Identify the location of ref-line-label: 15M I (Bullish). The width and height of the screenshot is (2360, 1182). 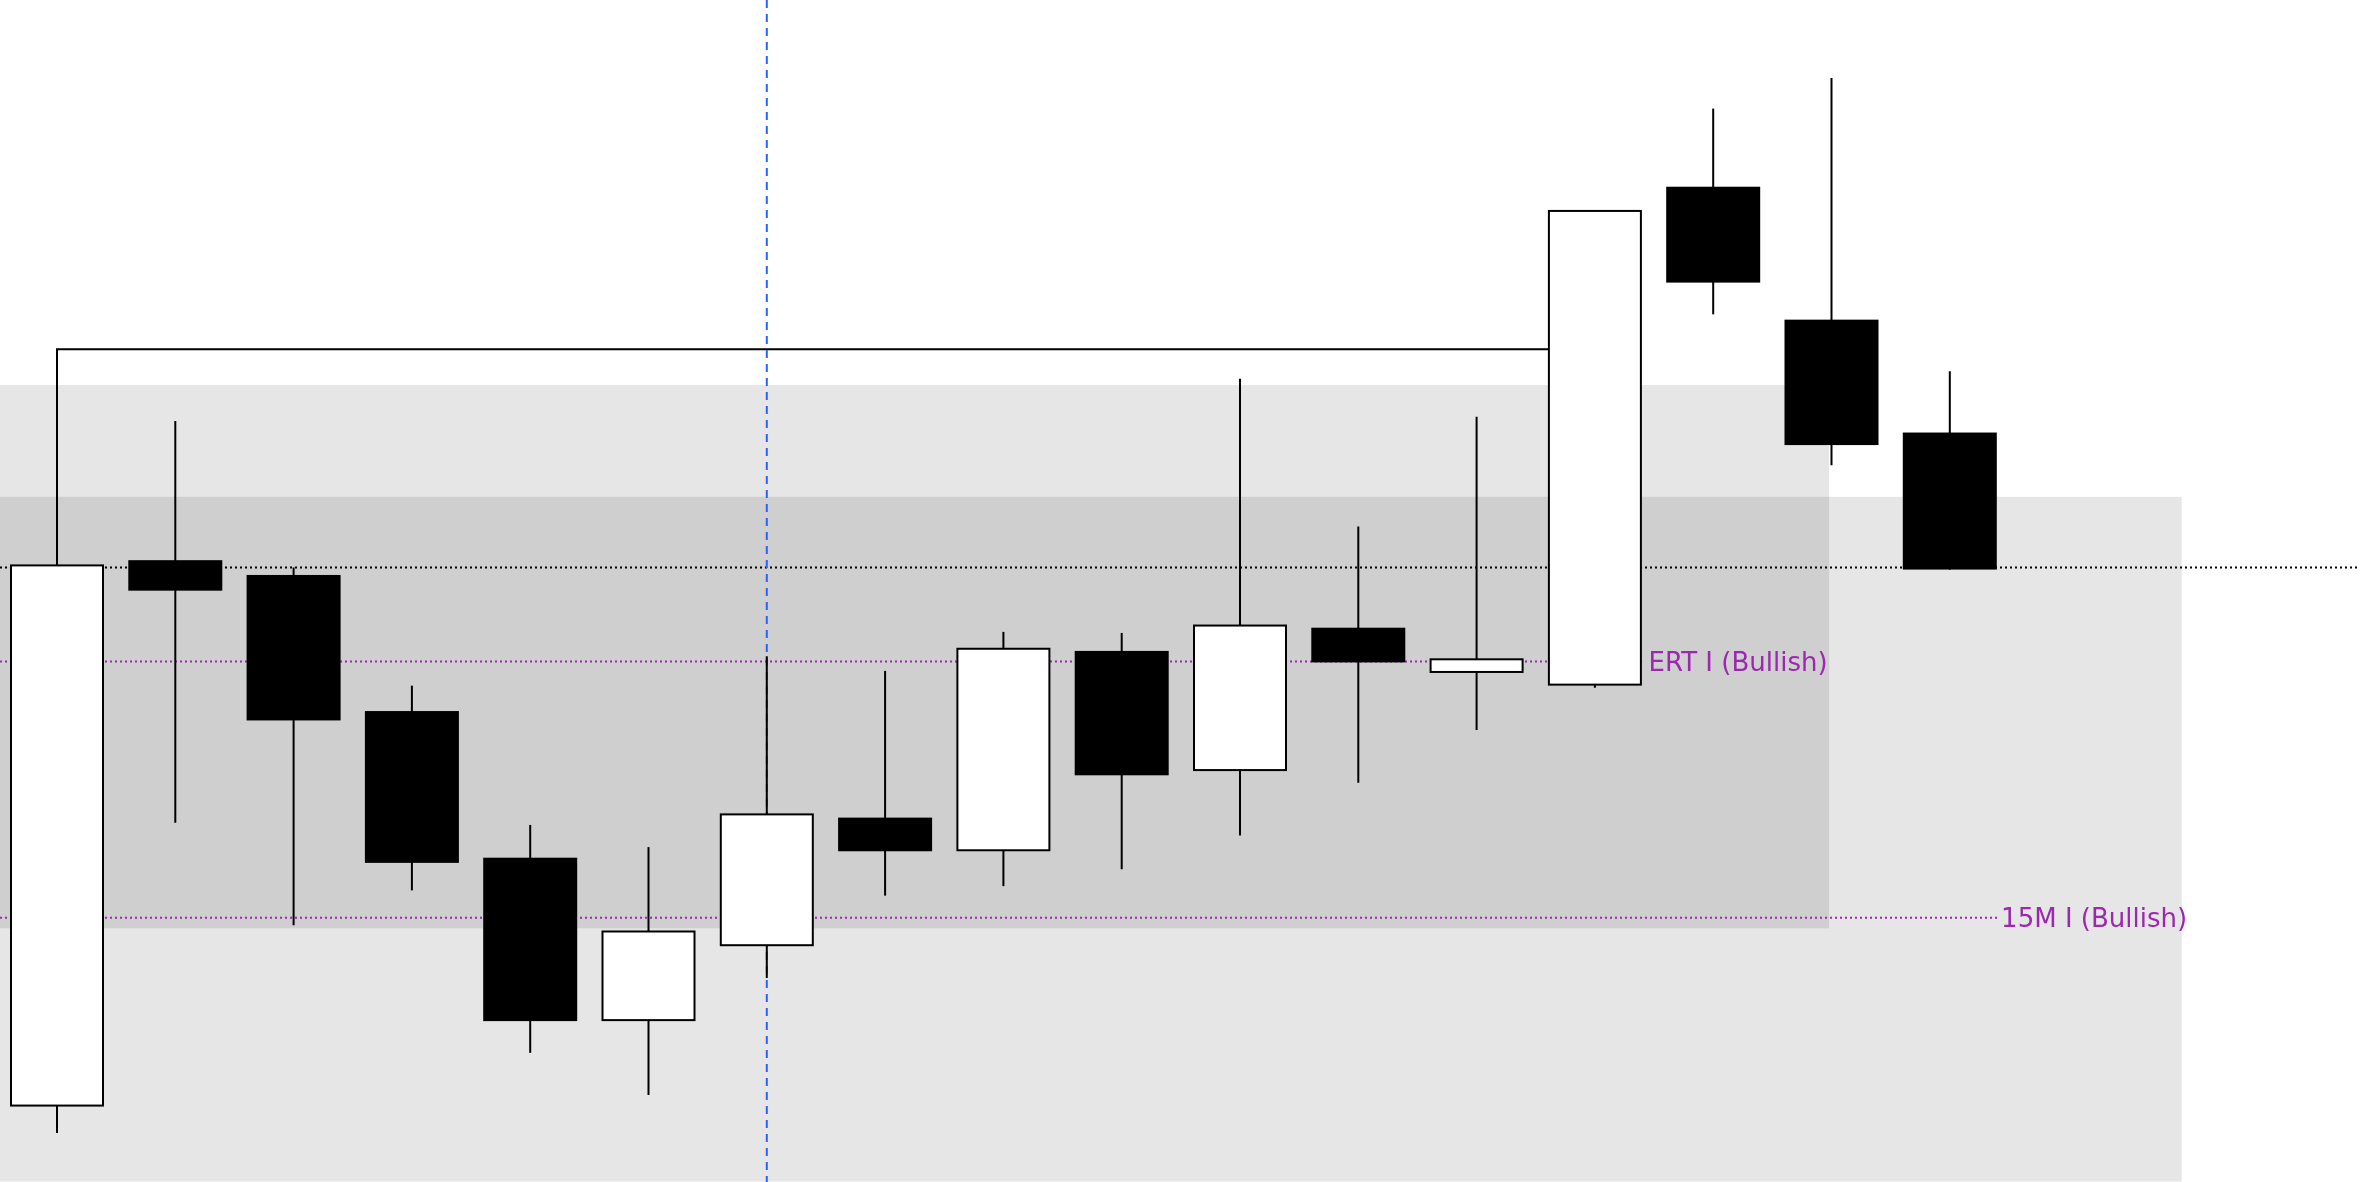
(2094, 917).